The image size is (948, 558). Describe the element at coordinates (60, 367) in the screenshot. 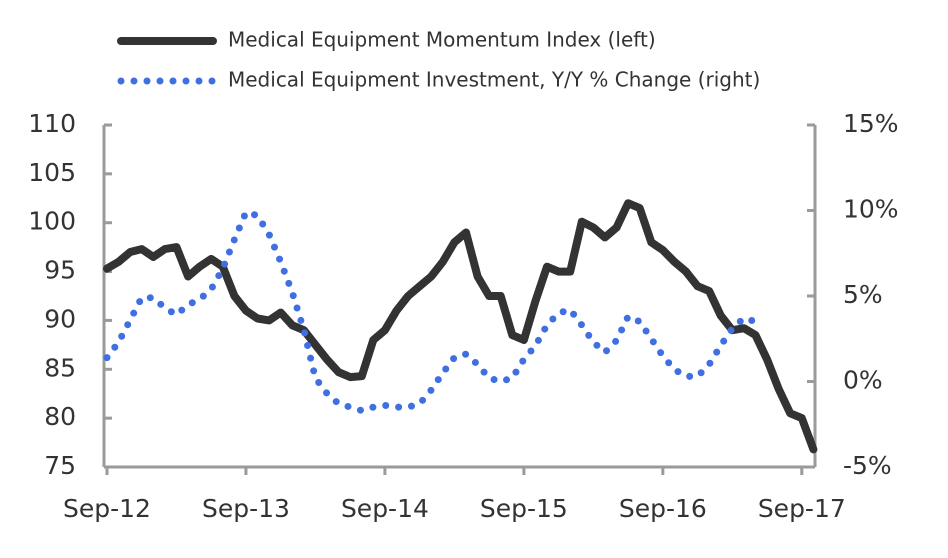

I see `y-tick-label: 85` at that location.